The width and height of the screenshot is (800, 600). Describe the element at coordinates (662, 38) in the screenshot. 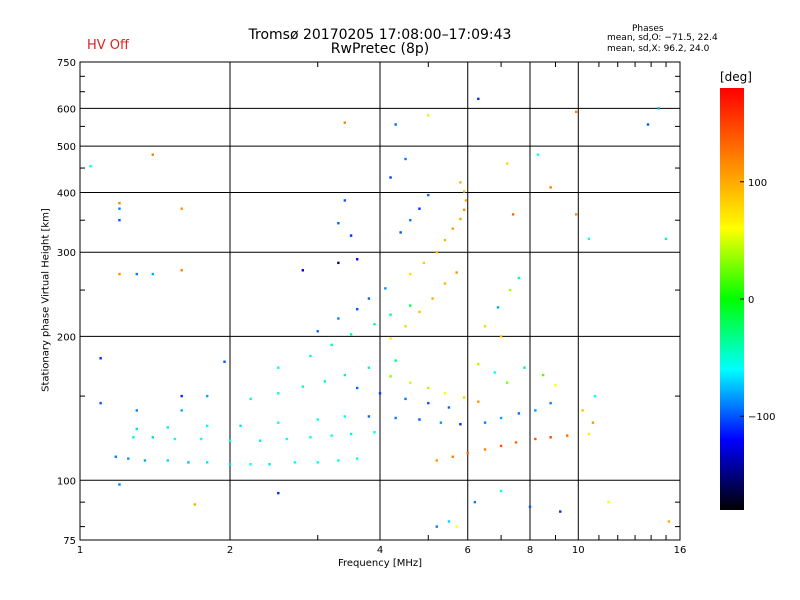

I see `phase-stat-o: mean, sd,O: −71.5, 22.4` at that location.